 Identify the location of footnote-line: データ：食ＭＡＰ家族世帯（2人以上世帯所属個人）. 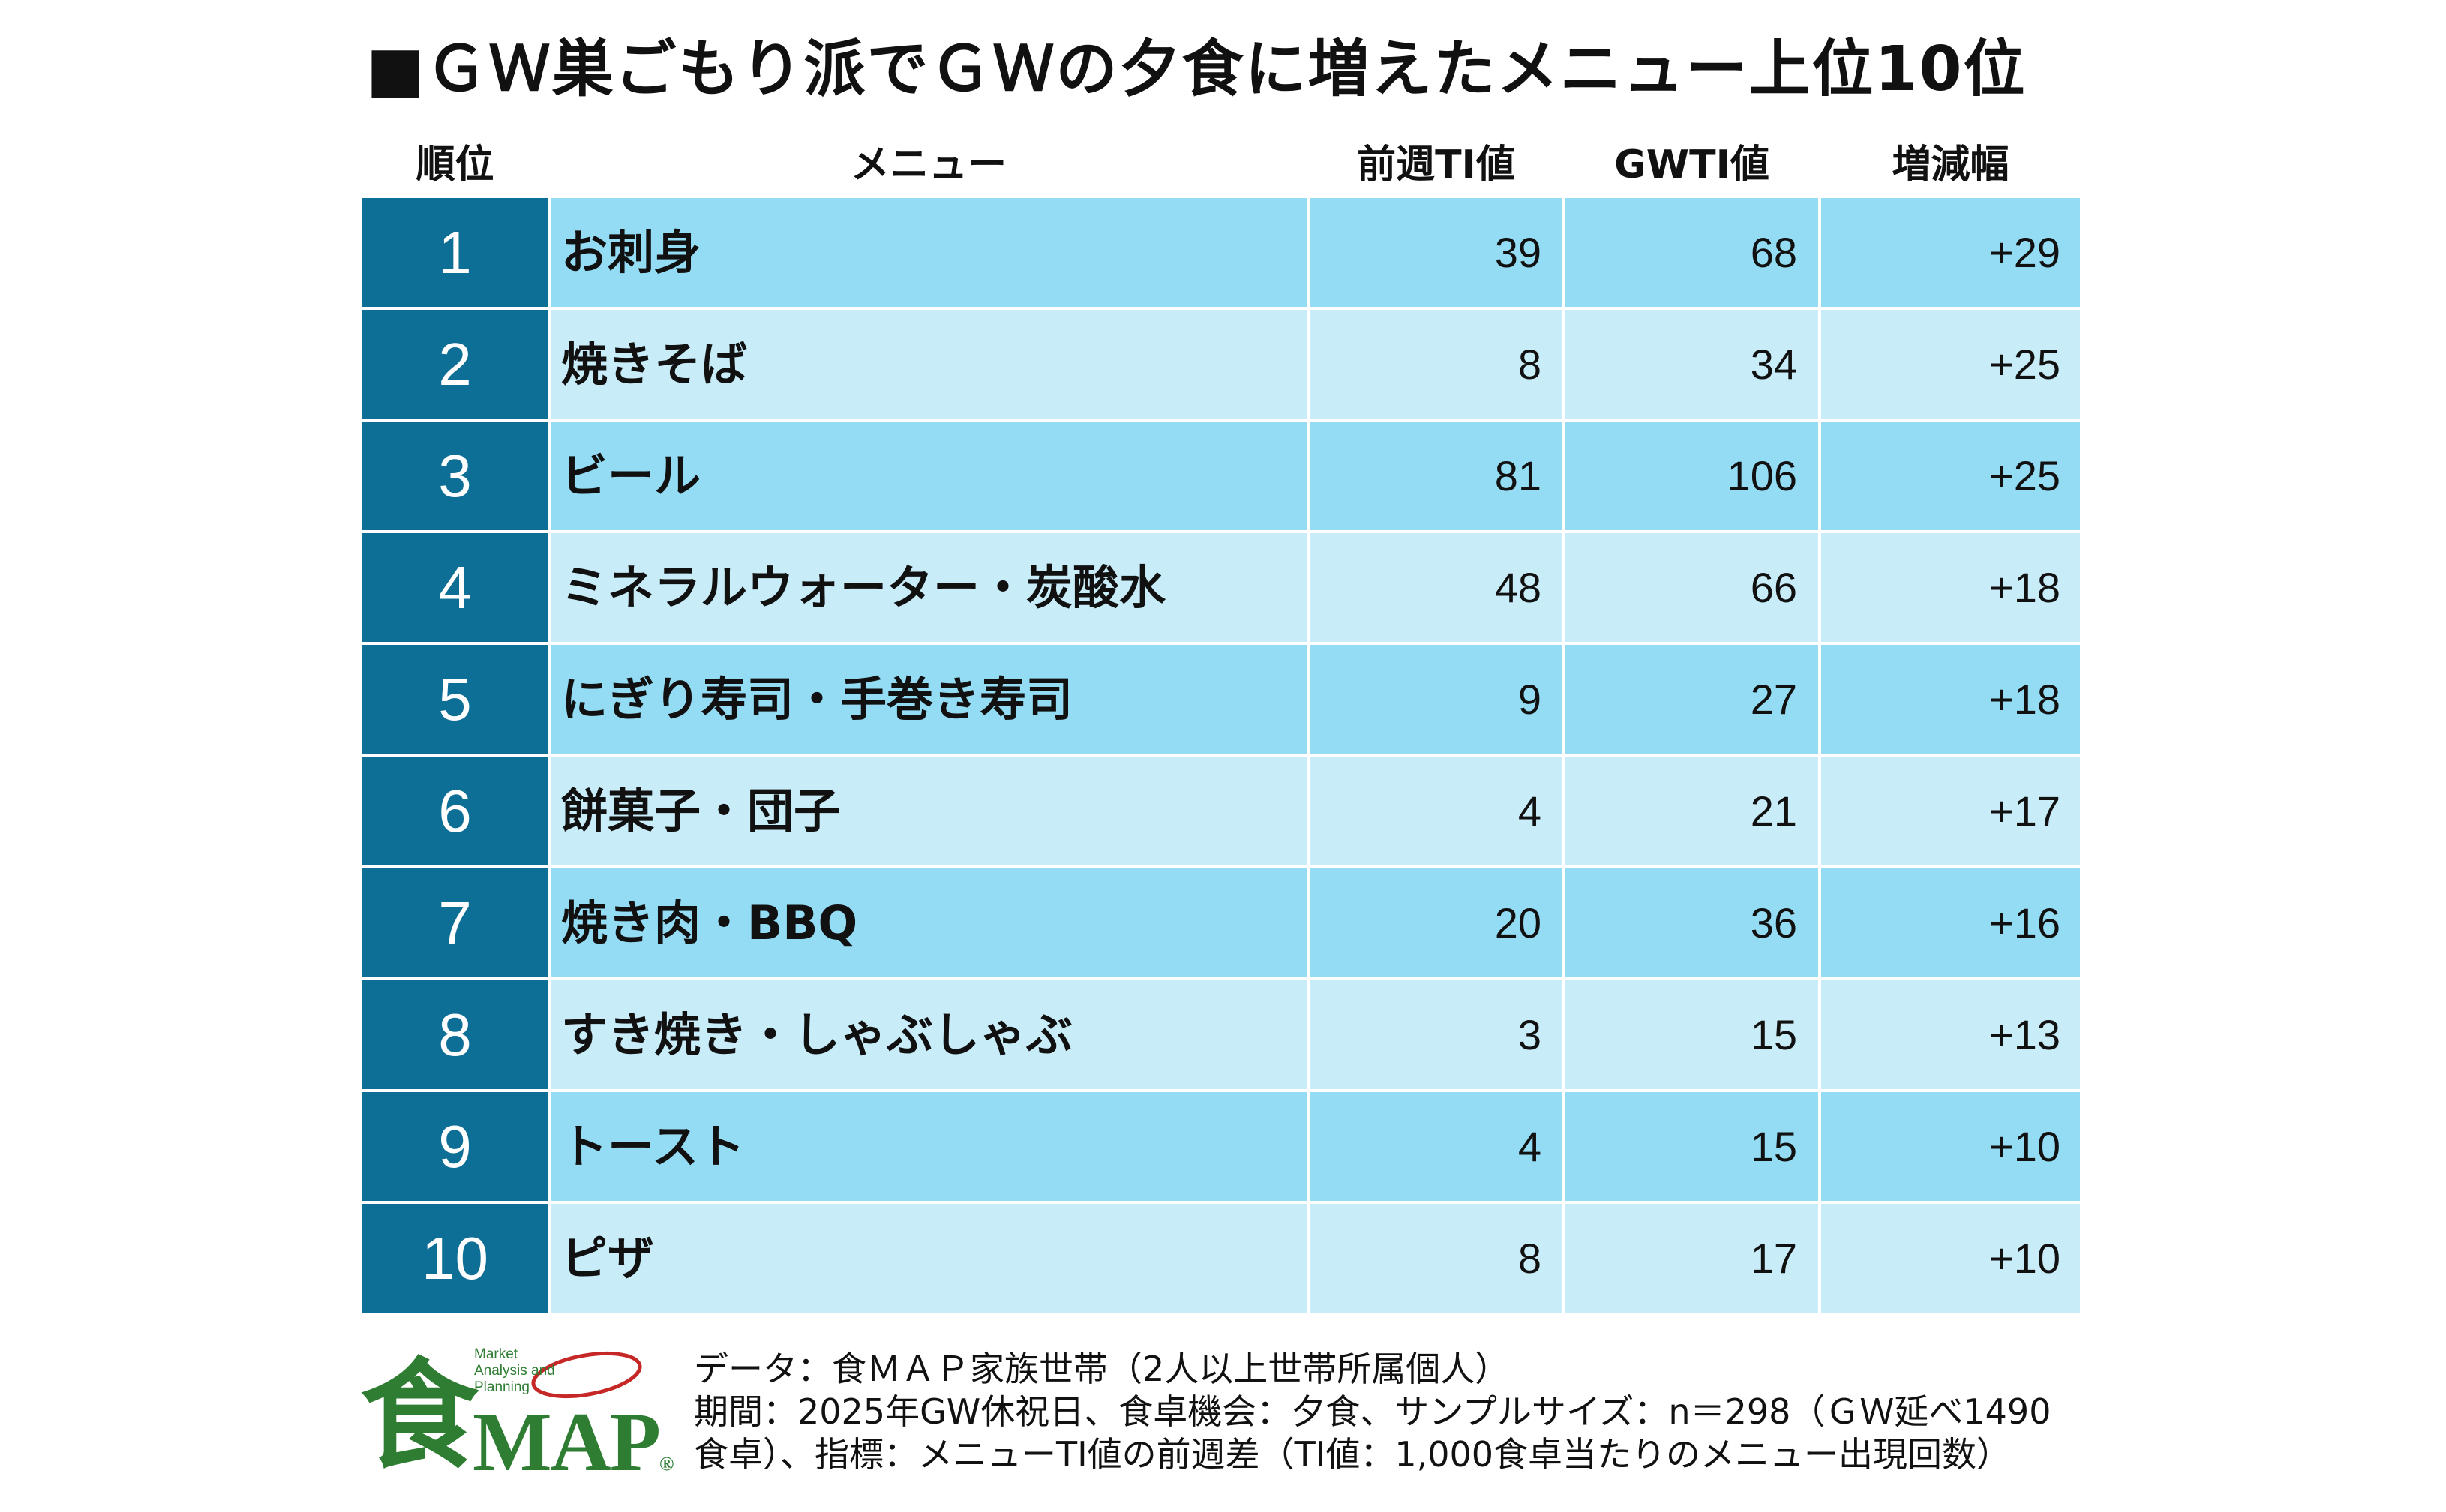
(1102, 1368).